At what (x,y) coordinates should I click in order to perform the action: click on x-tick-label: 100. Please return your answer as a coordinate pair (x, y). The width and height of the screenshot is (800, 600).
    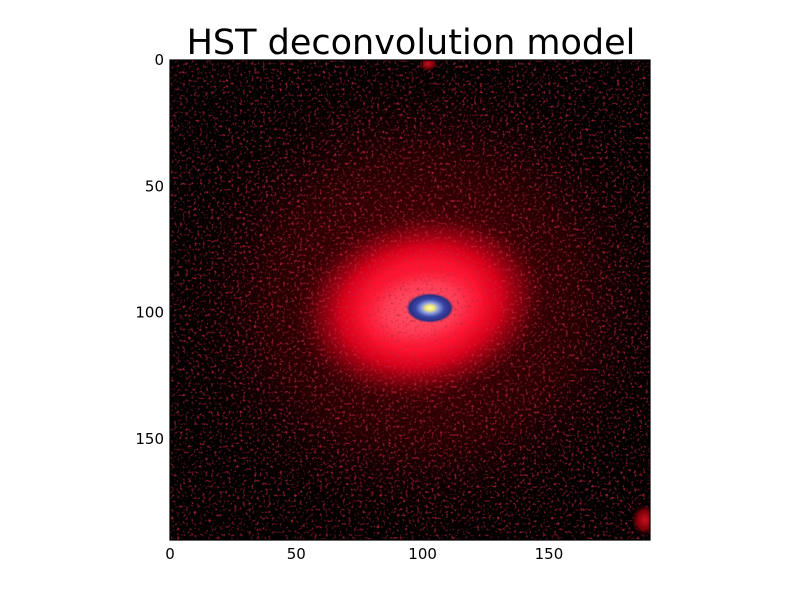
    Looking at the image, I should click on (422, 554).